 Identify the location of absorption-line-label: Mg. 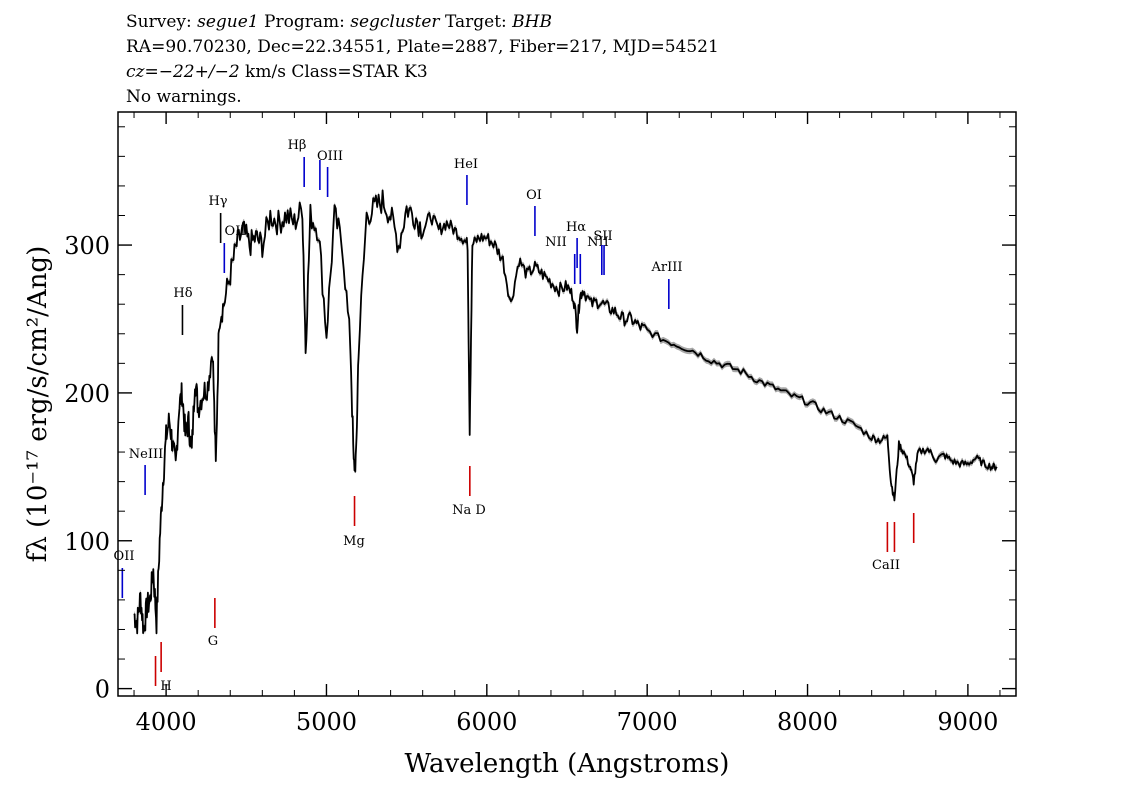
(354, 541).